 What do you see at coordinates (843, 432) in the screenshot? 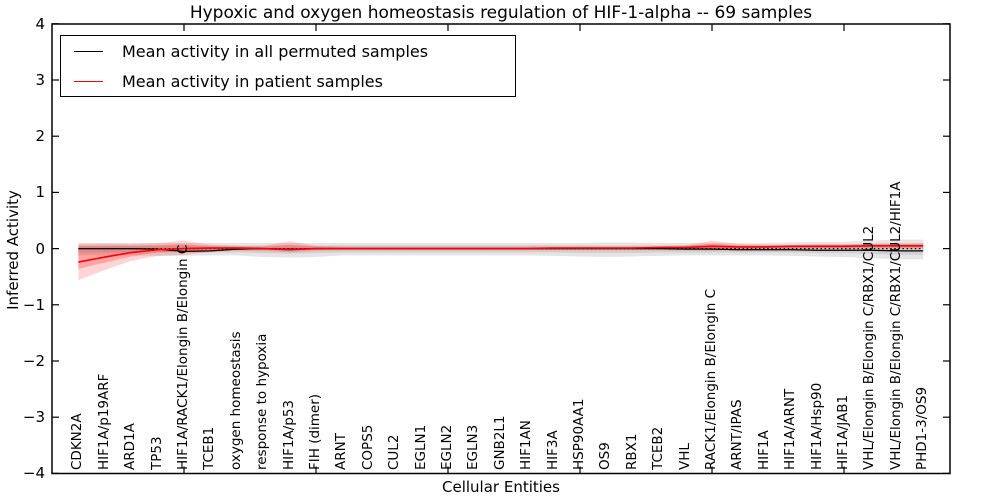
I see `x-category-label: HIF1A/JAB1` at bounding box center [843, 432].